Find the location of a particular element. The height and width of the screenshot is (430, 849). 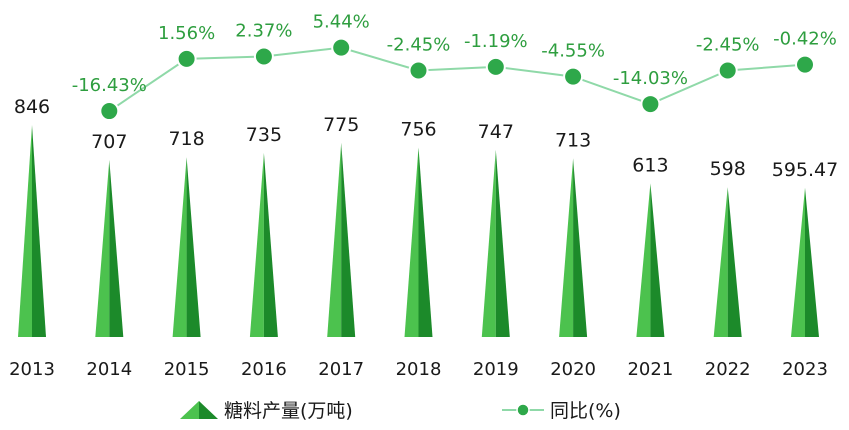

yoy-pct-label: -1.19% is located at coordinates (496, 41).